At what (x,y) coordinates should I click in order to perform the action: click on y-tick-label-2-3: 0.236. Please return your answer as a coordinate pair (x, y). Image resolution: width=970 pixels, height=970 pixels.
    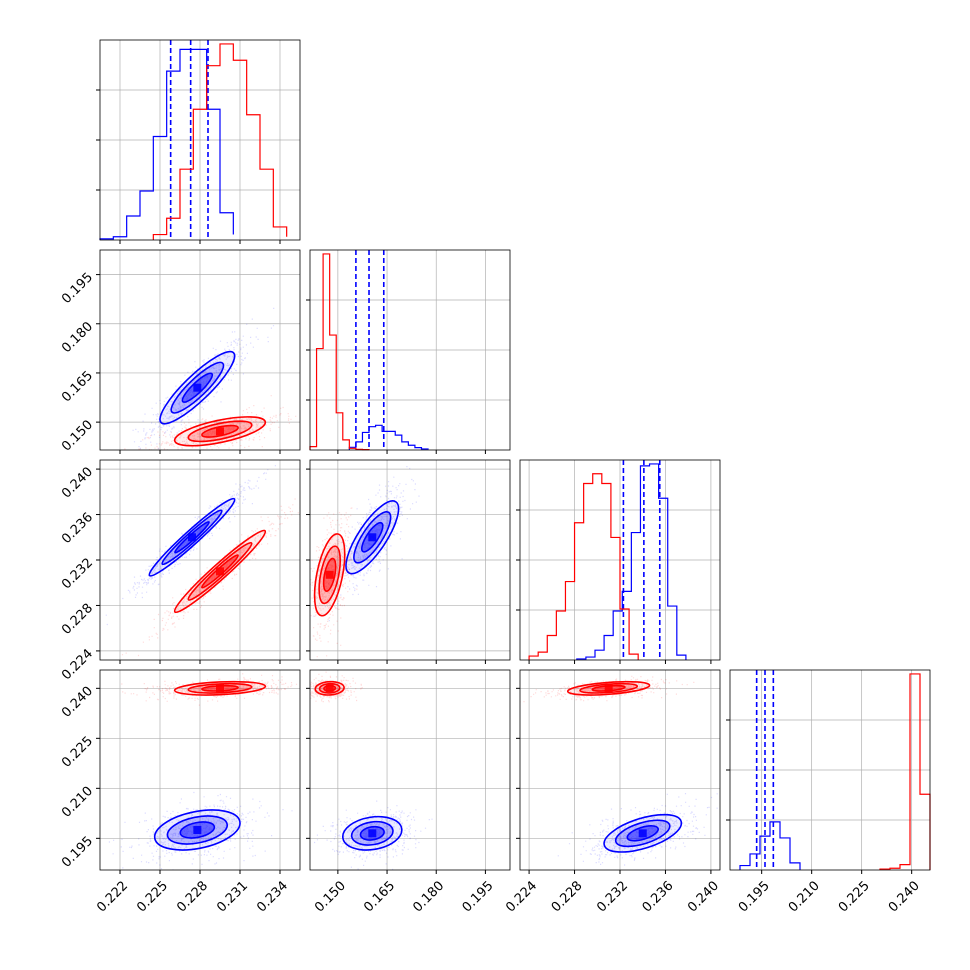
    Looking at the image, I should click on (77, 528).